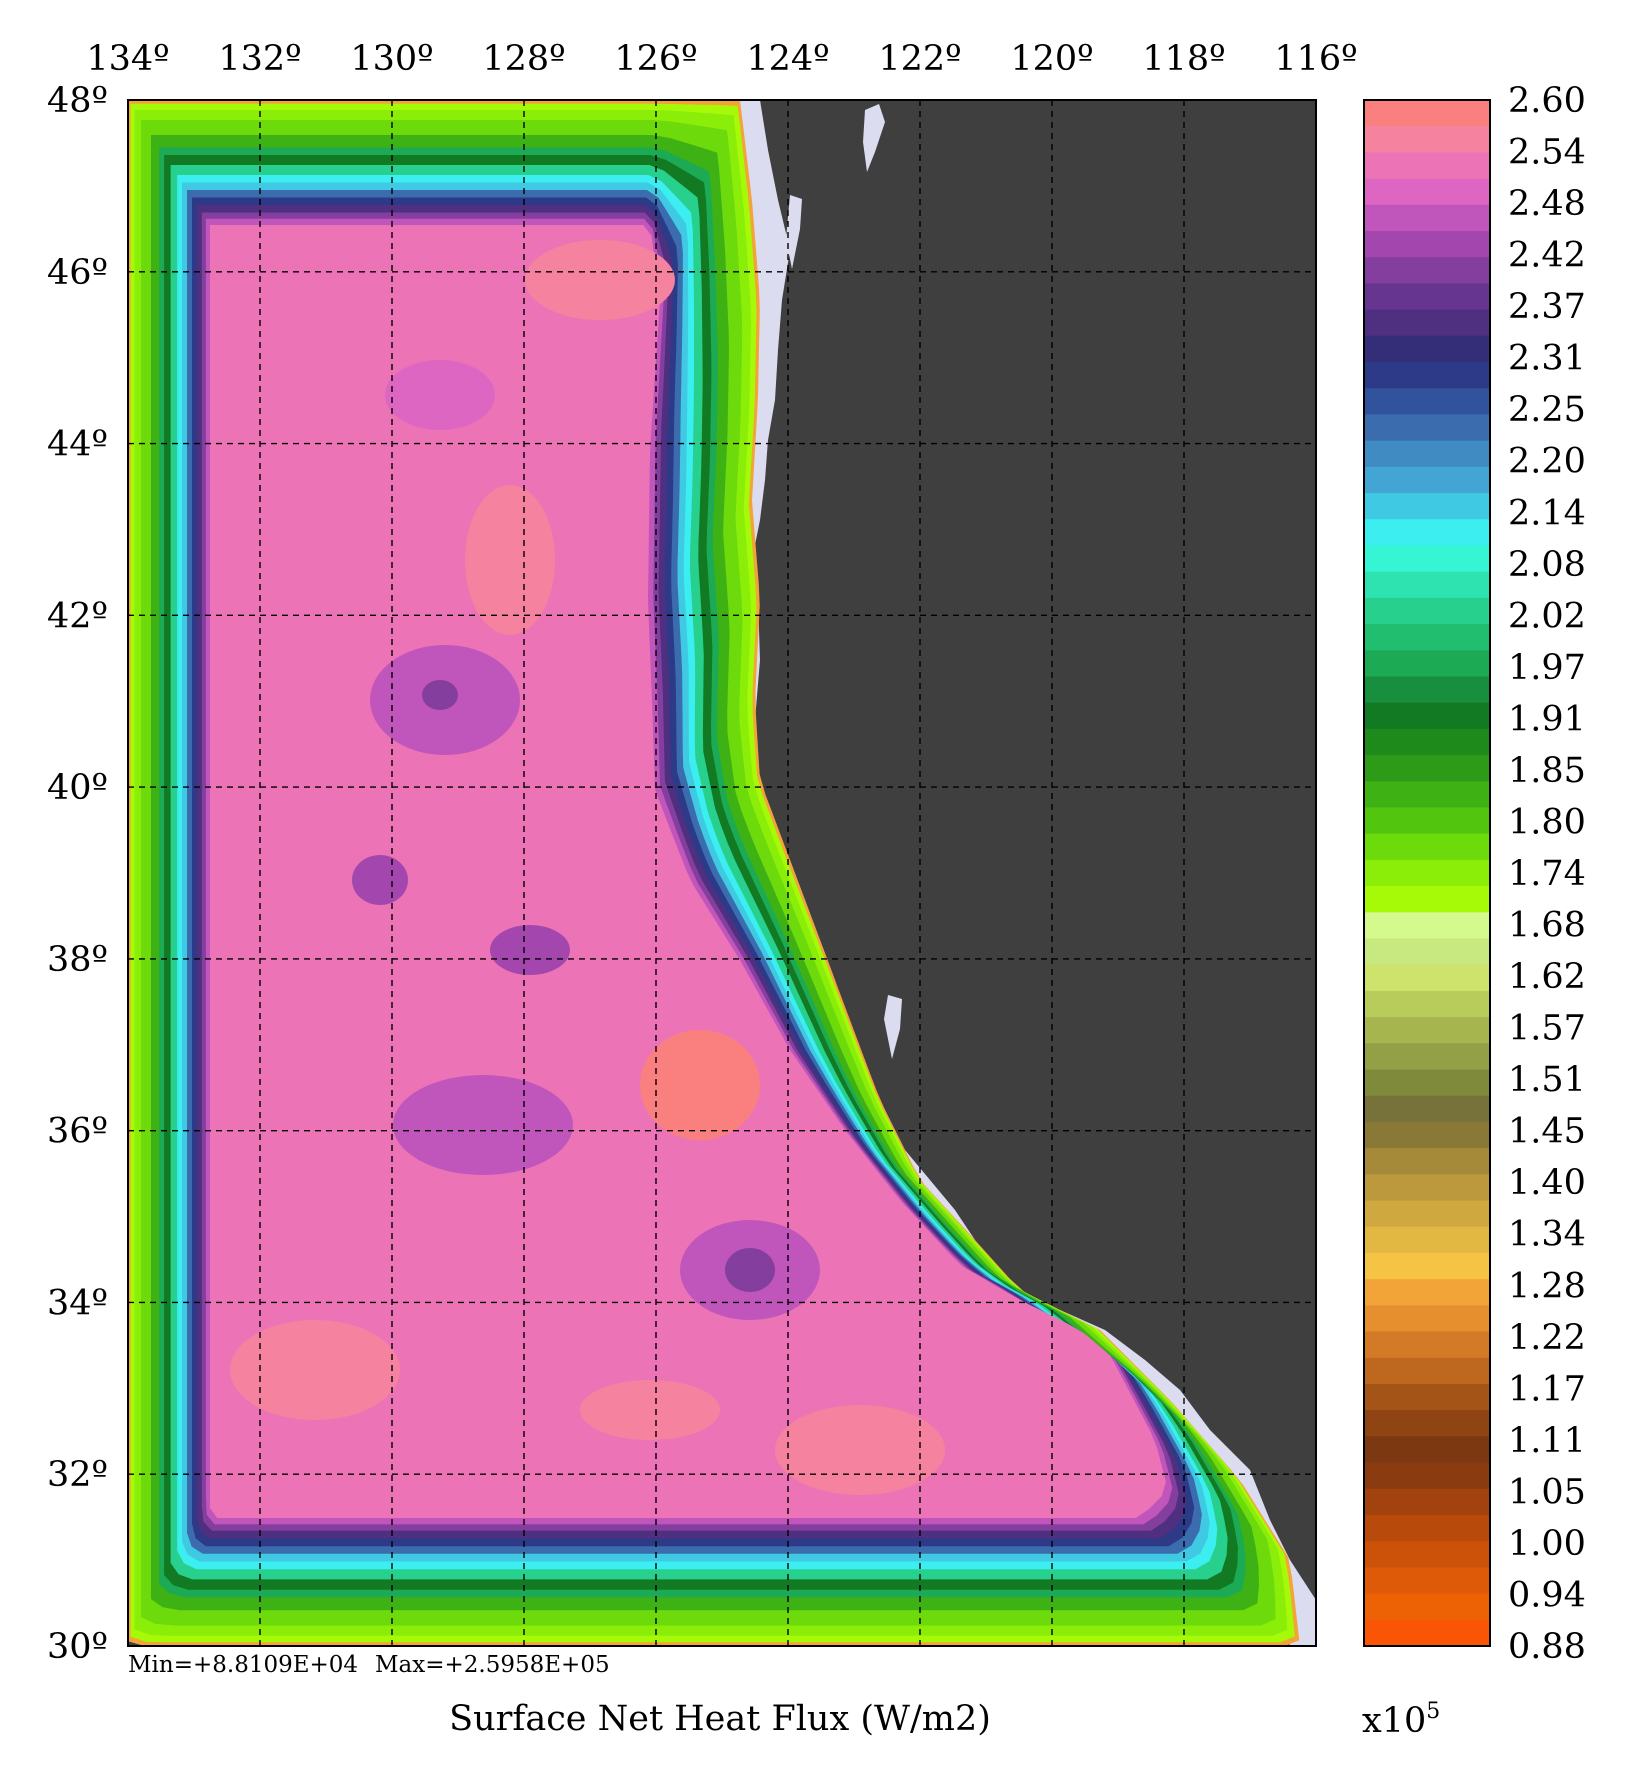 The image size is (1651, 1768). I want to click on colorbar-label: 1.34, so click(1547, 1235).